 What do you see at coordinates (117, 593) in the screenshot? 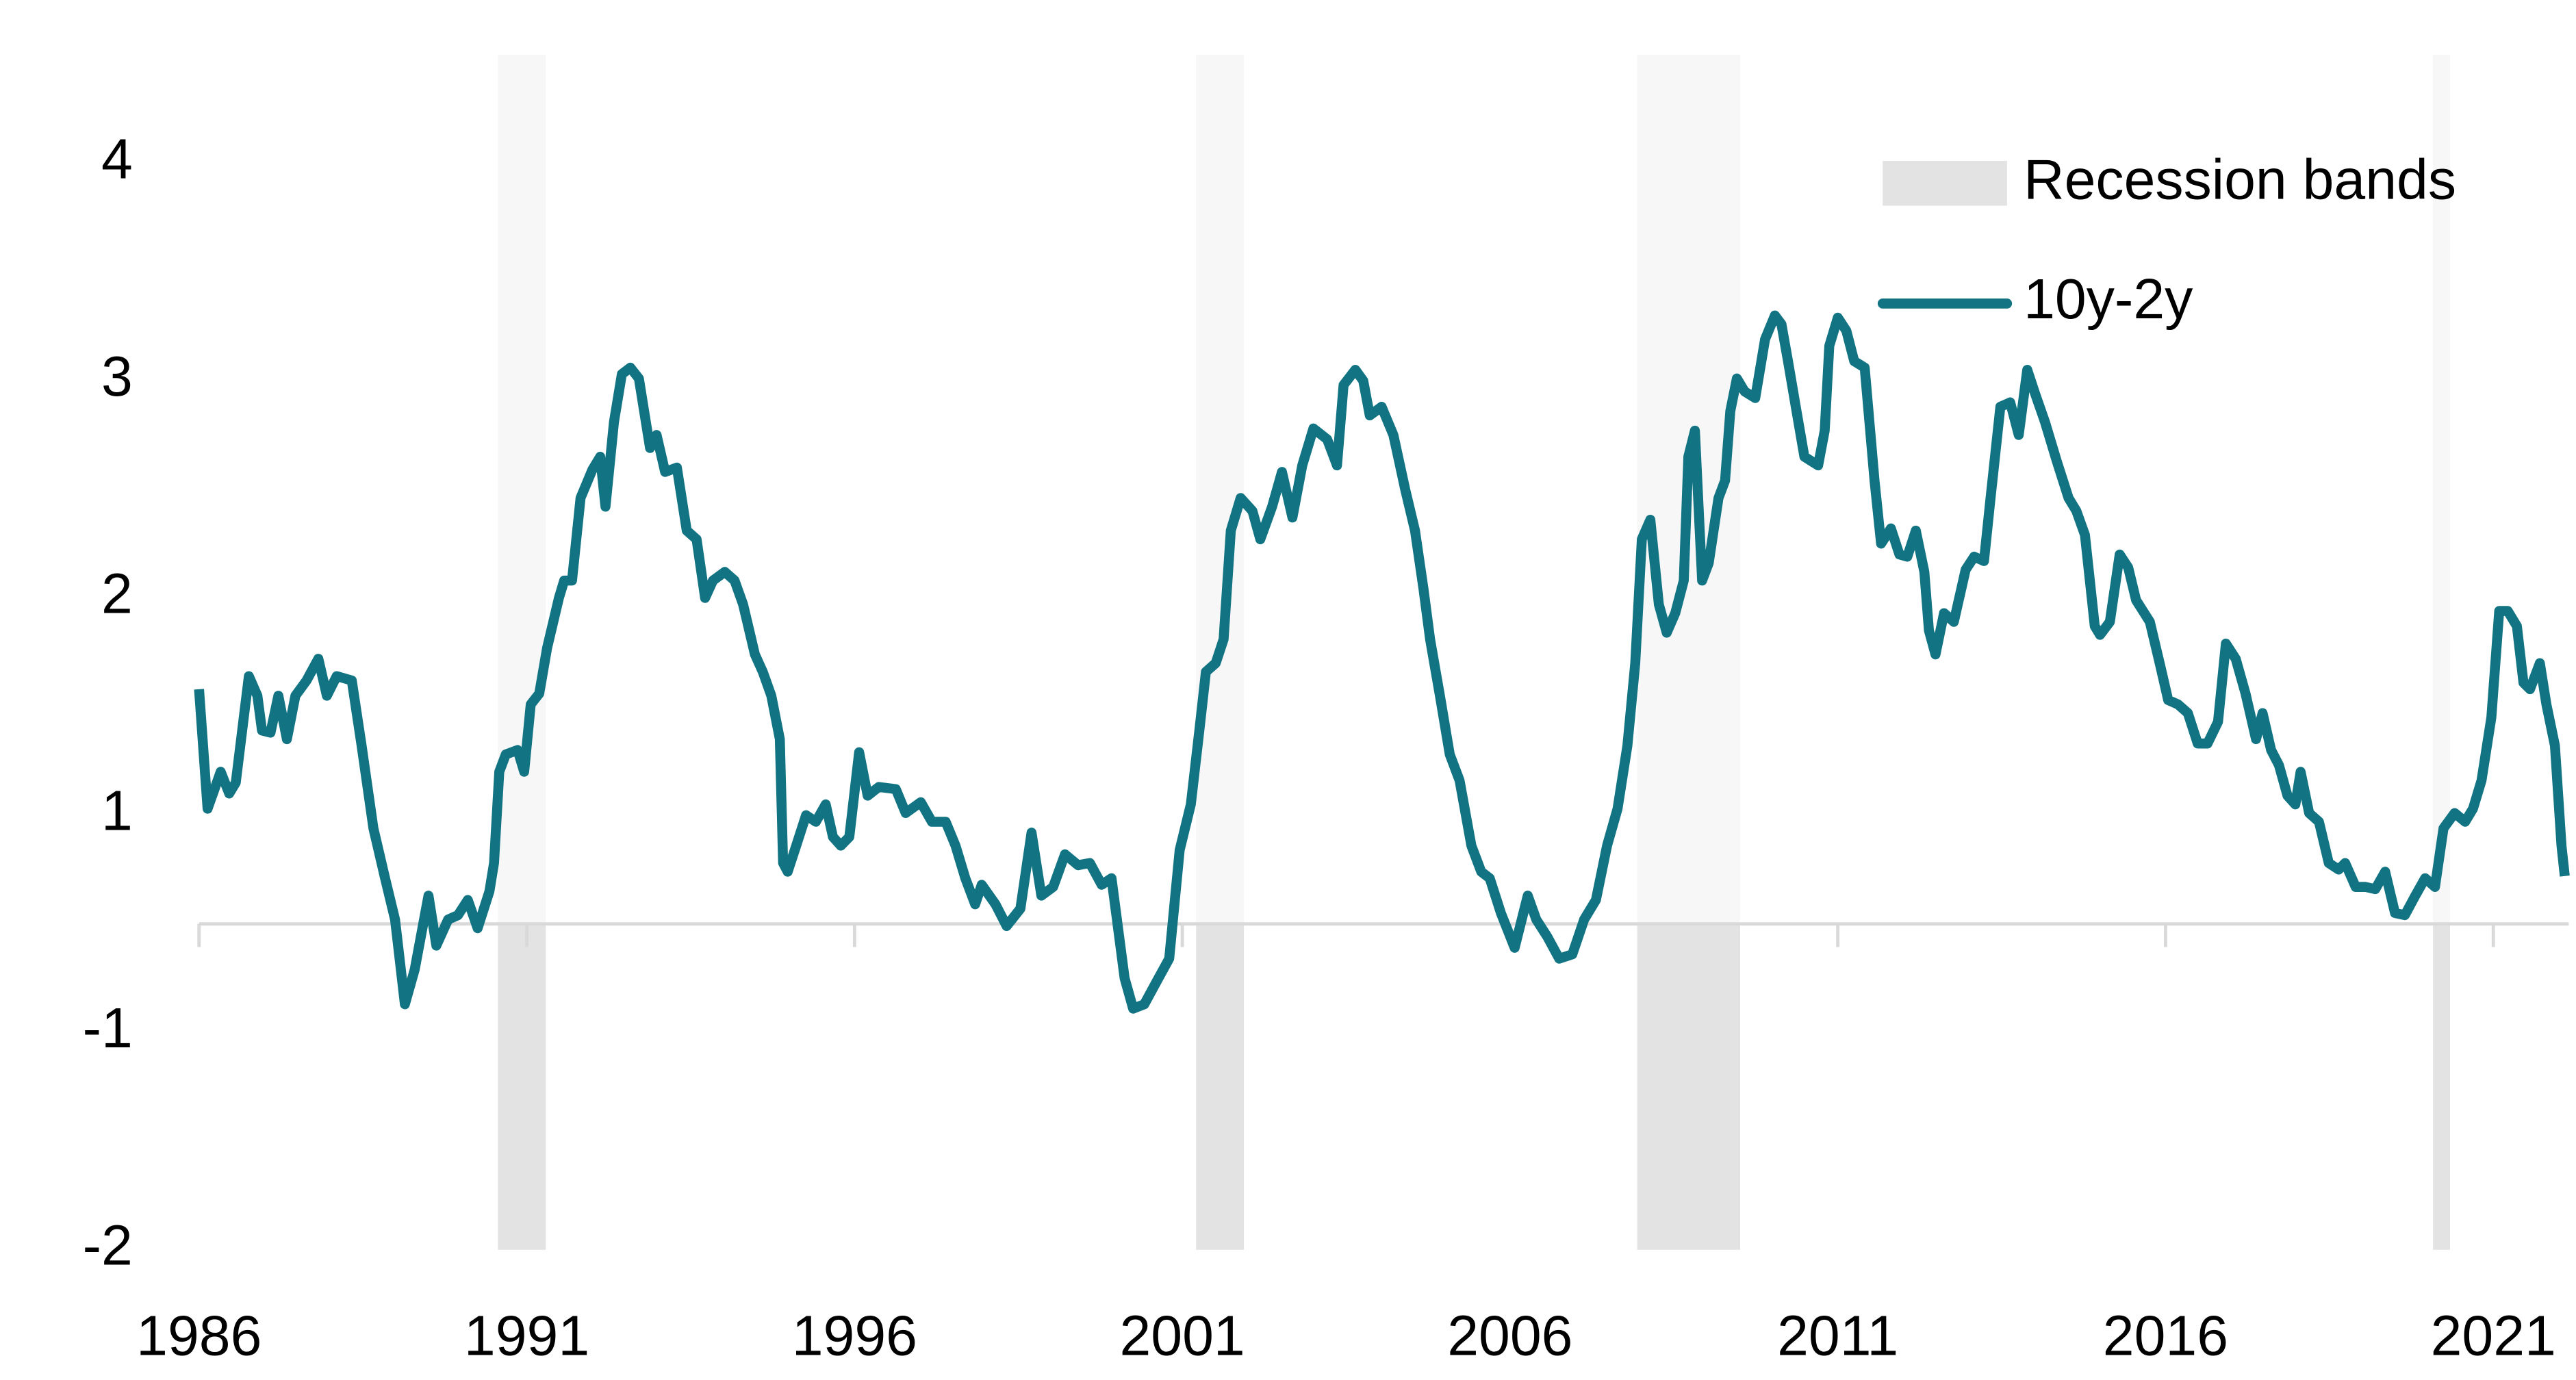
I see `y-tick-label: 2` at bounding box center [117, 593].